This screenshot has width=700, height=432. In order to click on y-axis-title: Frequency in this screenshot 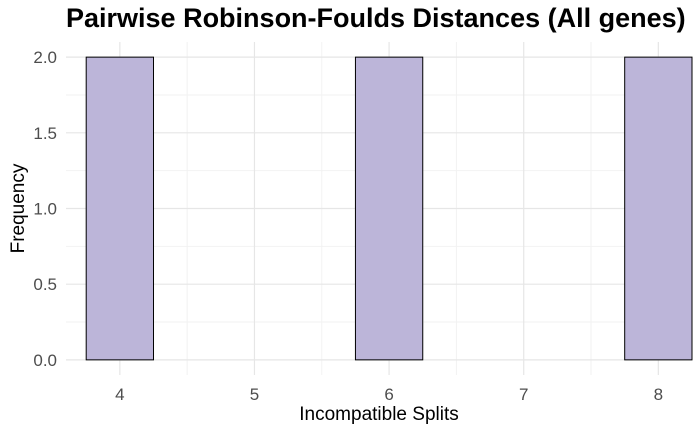, I will do `click(18, 208)`.